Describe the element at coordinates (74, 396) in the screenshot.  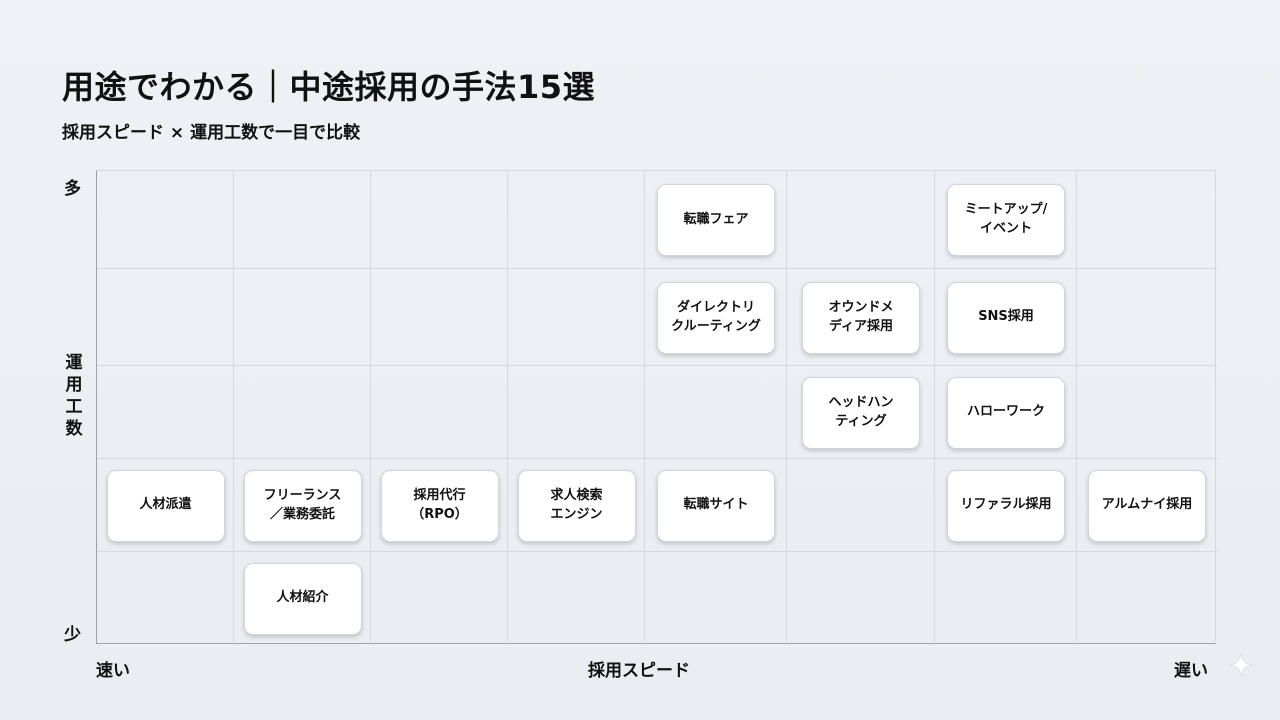
I see `y-axis-label: 運用工数` at that location.